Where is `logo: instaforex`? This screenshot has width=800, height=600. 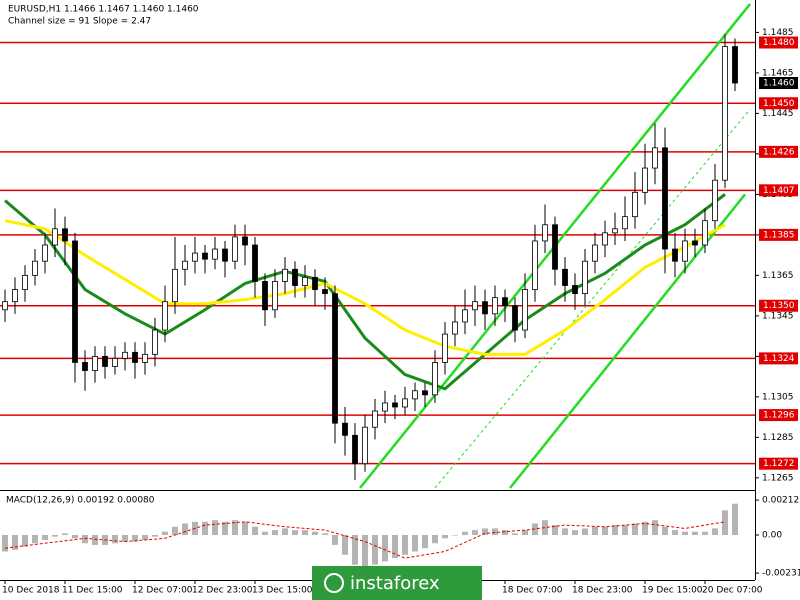
logo: instaforex is located at coordinates (397, 583).